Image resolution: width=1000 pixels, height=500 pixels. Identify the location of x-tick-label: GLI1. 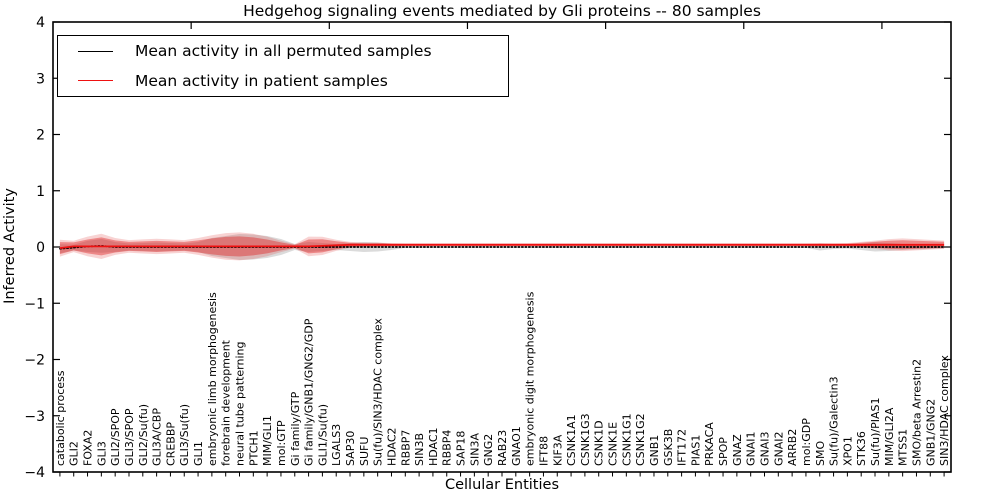
(198, 453).